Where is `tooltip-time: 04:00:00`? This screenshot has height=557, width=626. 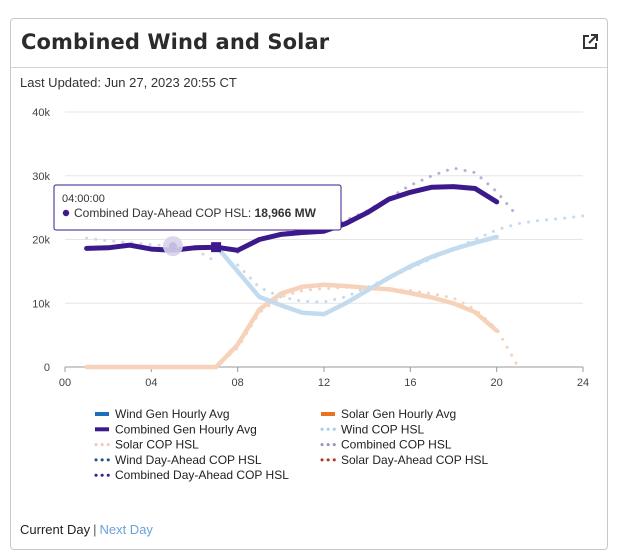 tooltip-time: 04:00:00 is located at coordinates (83, 199).